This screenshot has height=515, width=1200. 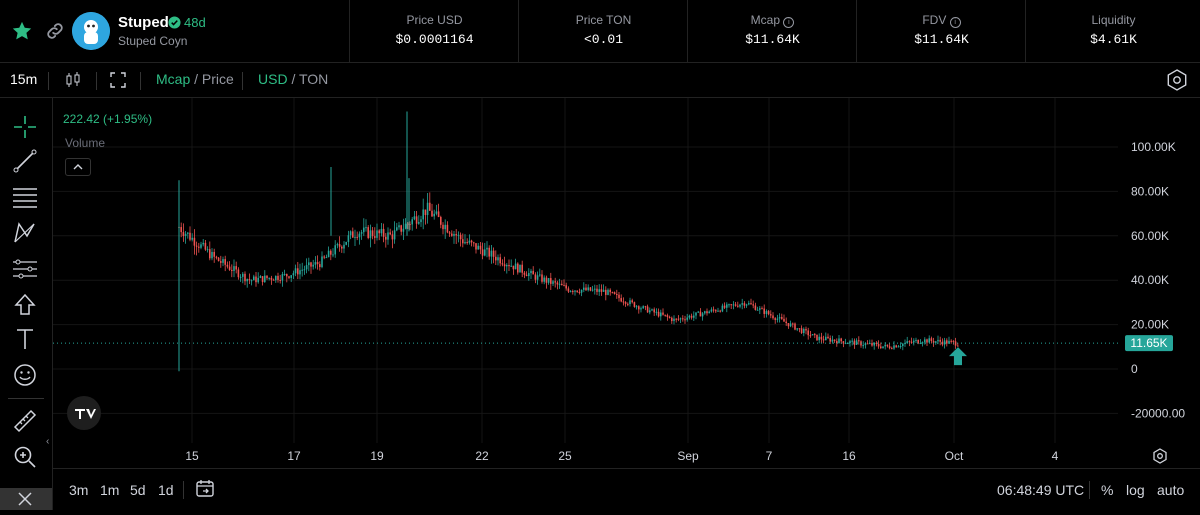 What do you see at coordinates (25, 197) in the screenshot?
I see `fib-icon` at bounding box center [25, 197].